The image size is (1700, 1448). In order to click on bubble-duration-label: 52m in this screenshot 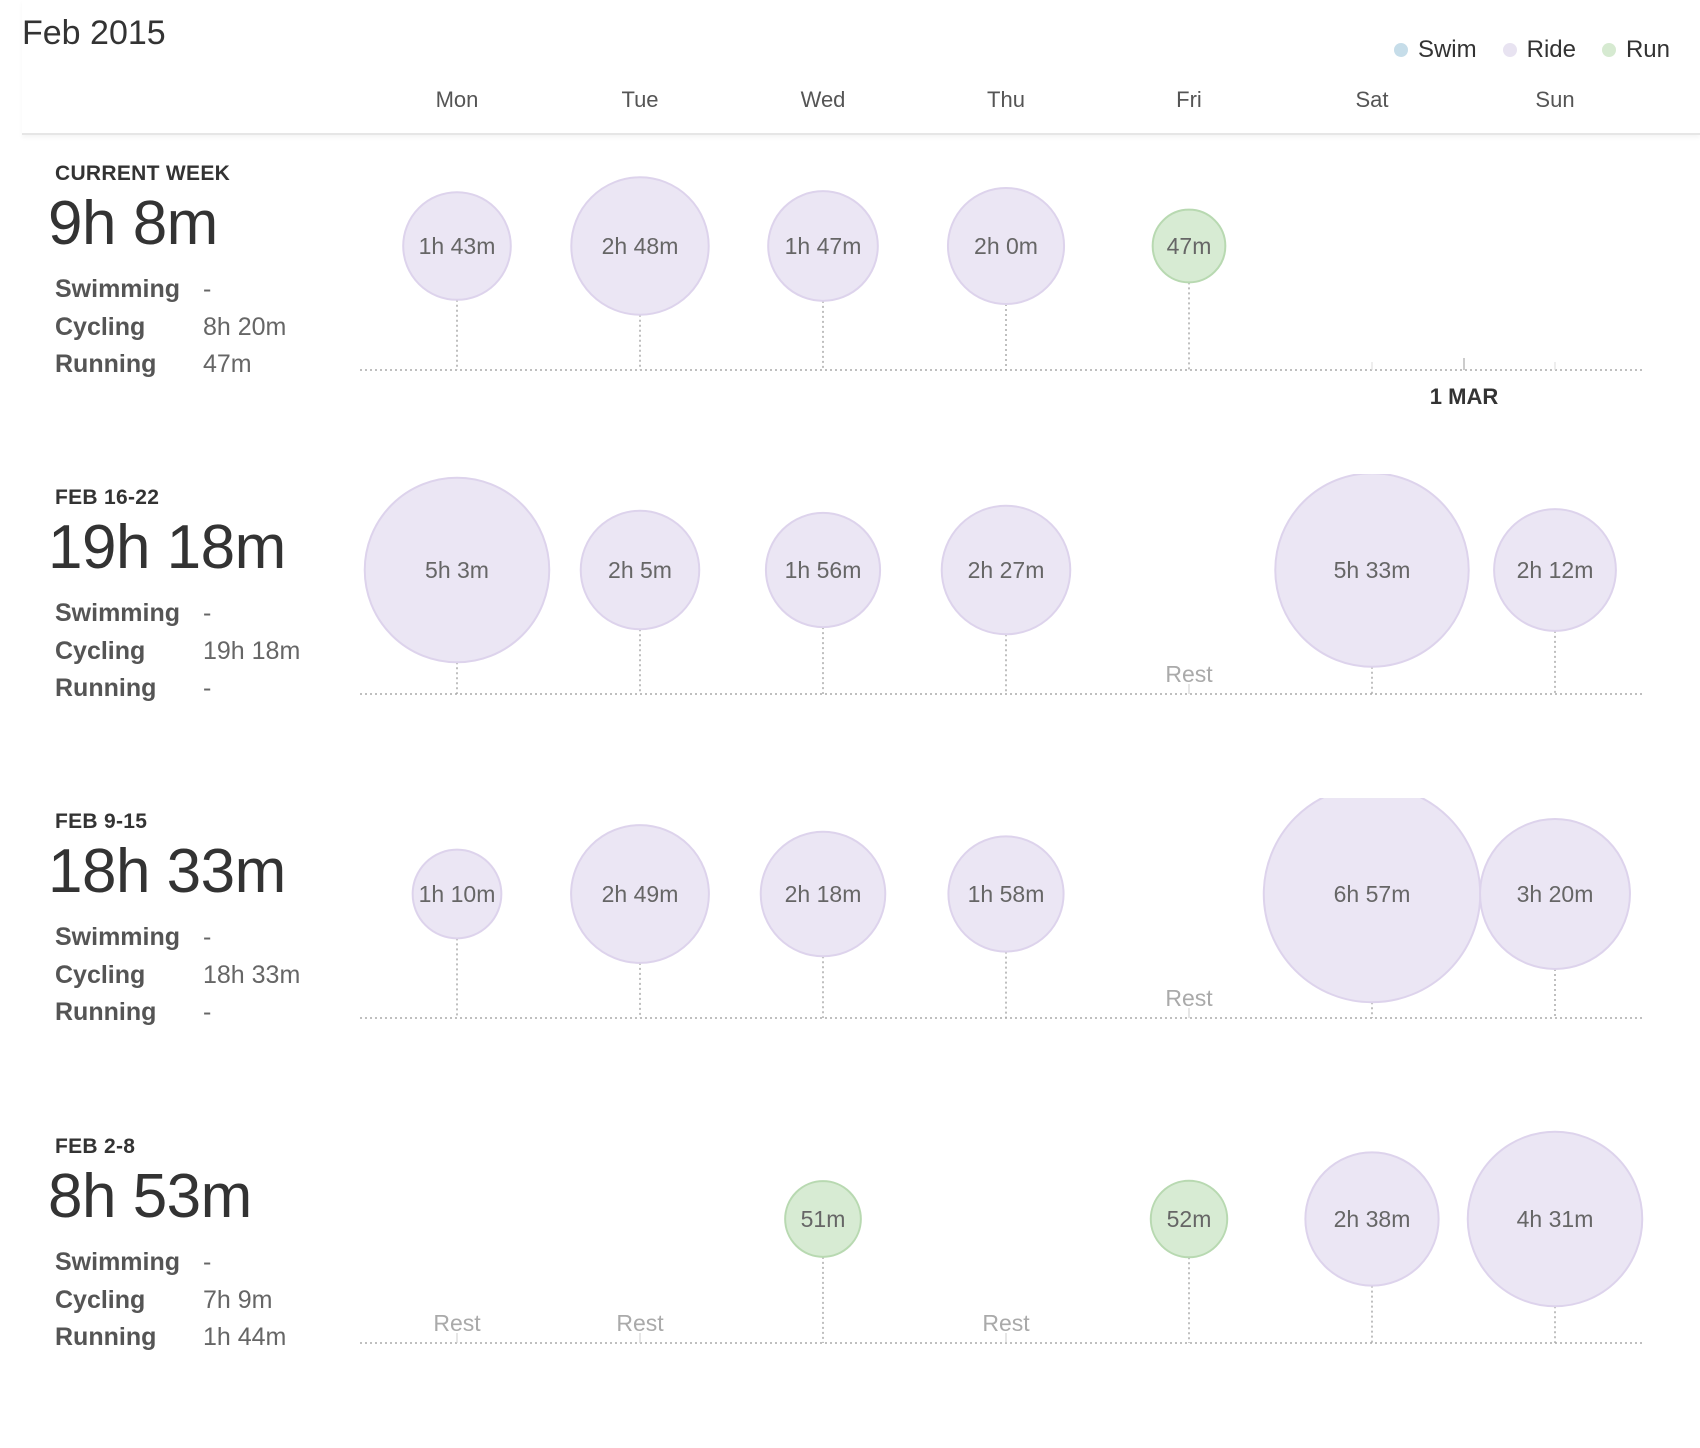, I will do `click(1189, 1219)`.